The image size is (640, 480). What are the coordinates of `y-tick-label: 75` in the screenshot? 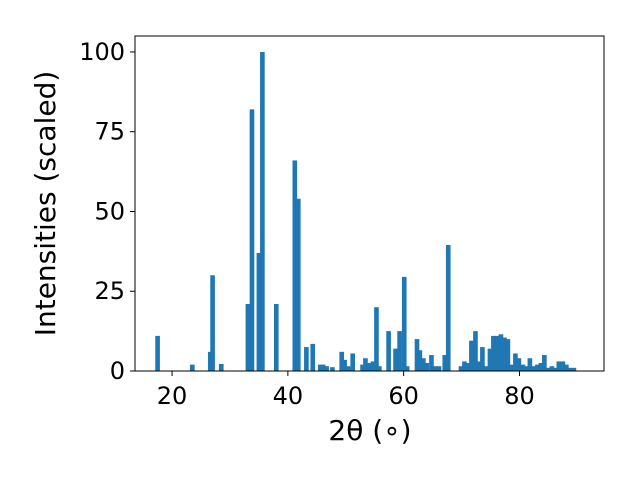 It's located at (109, 132).